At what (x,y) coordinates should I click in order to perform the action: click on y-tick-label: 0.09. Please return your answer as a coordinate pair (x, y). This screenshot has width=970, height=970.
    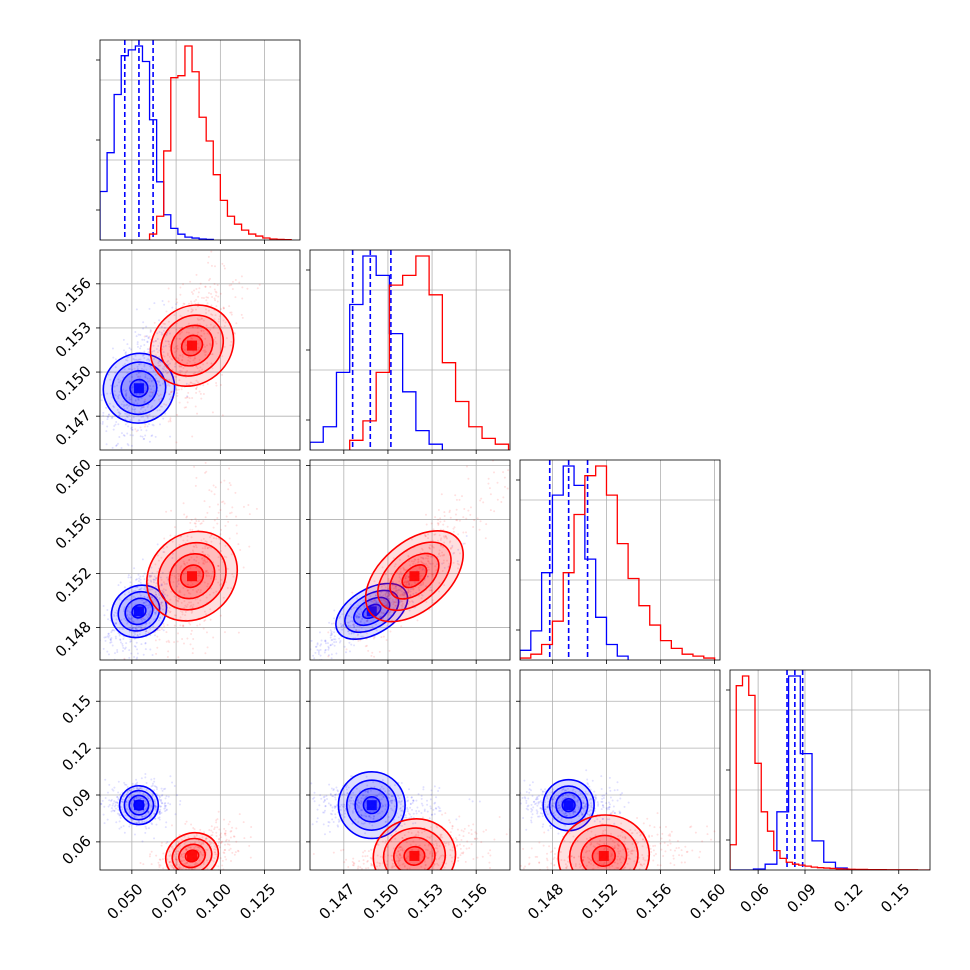
    Looking at the image, I should click on (76, 803).